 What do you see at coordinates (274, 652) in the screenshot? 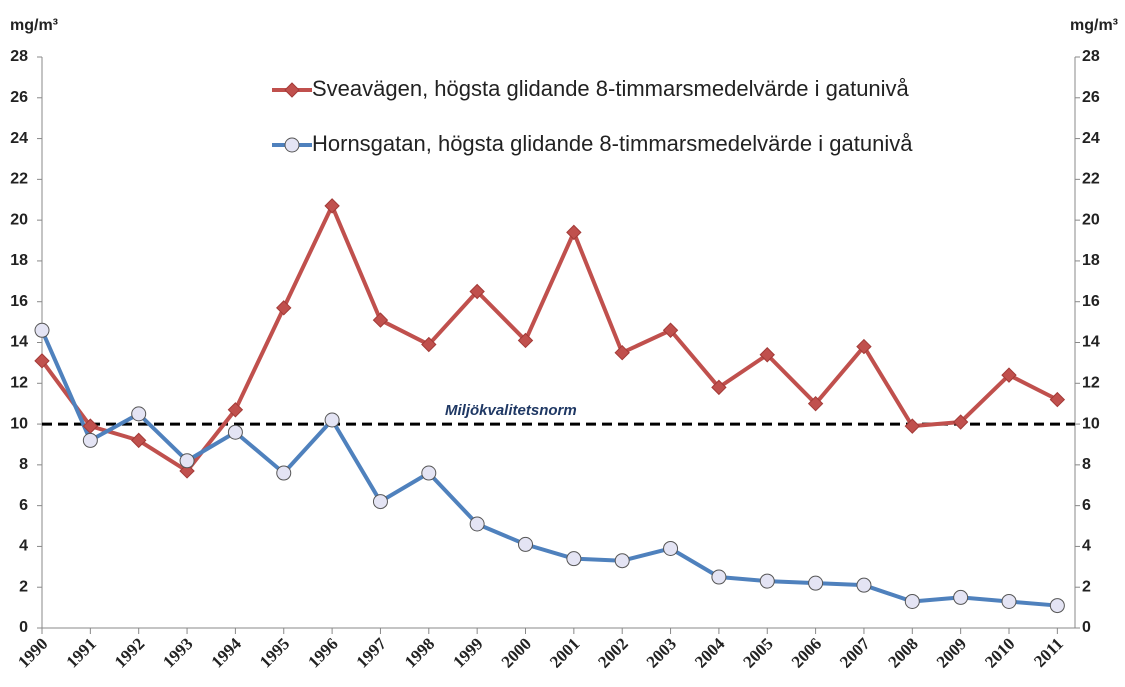
I see `x-tick-label: 1995` at bounding box center [274, 652].